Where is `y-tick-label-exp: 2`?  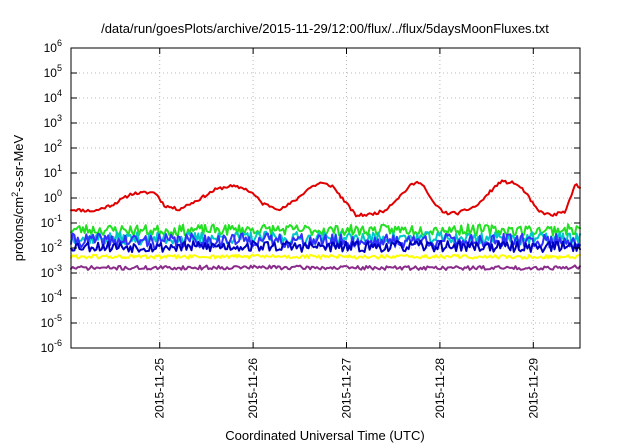 y-tick-label-exp: 2 is located at coordinates (59, 143).